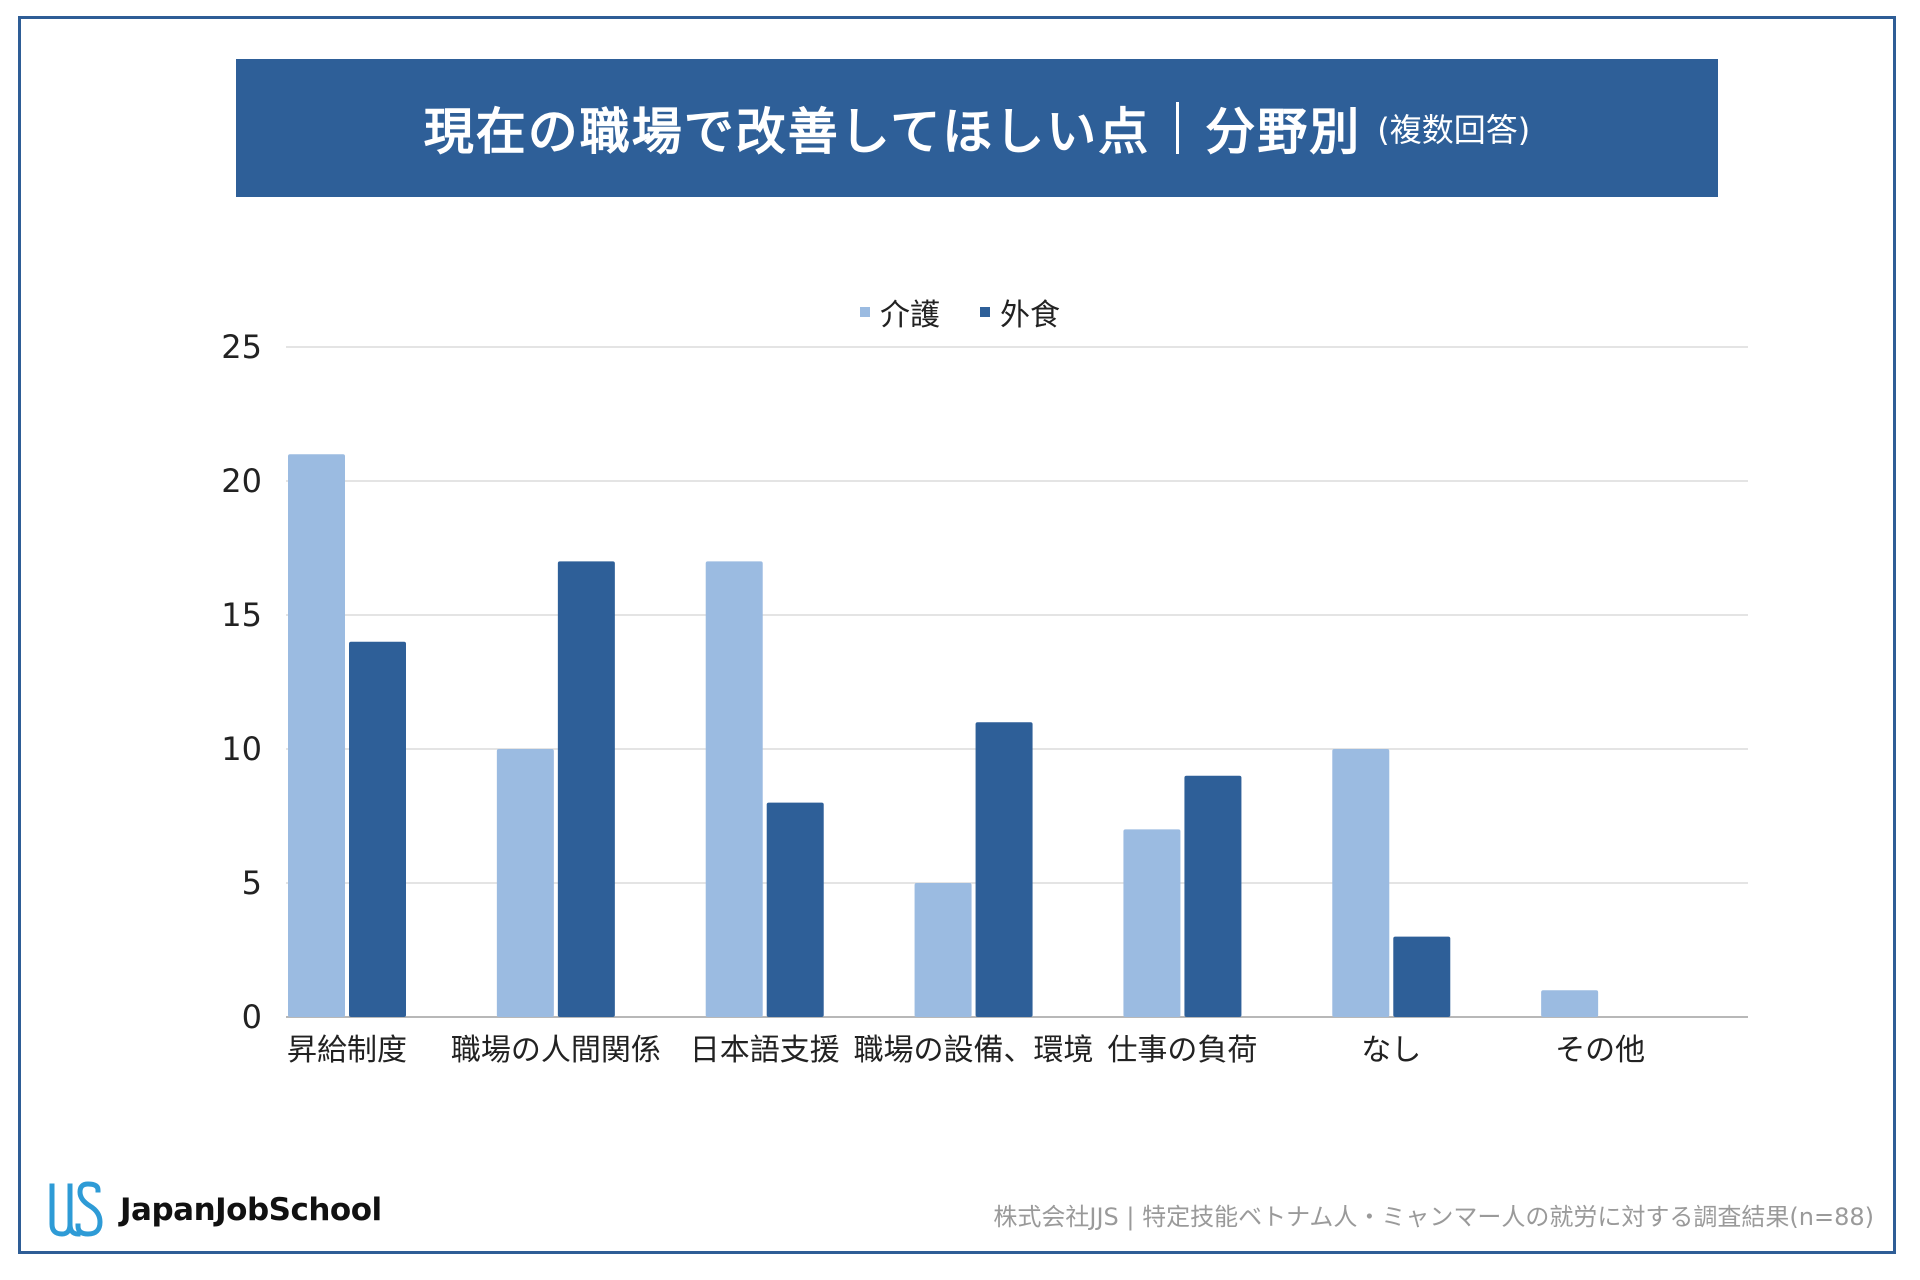  Describe the element at coordinates (252, 1017) in the screenshot. I see `y-tick-label: 0` at that location.